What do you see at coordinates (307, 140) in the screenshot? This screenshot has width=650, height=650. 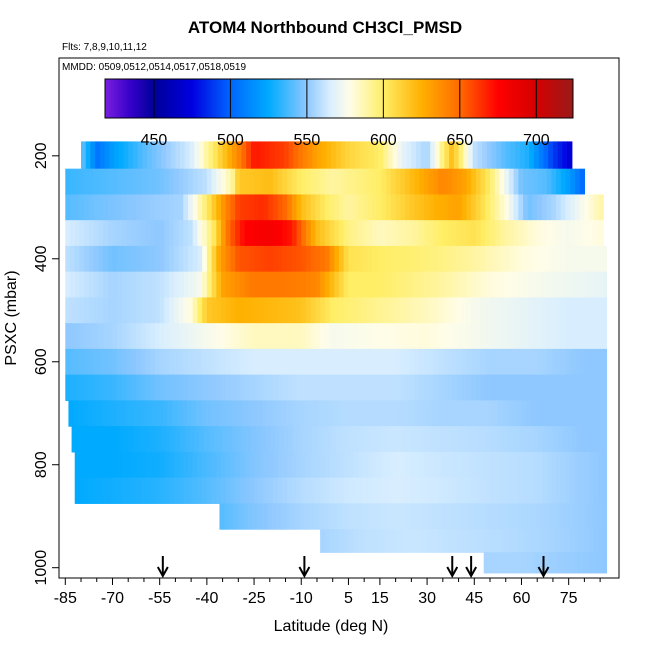 I see `colorbar-tick-label: 550` at bounding box center [307, 140].